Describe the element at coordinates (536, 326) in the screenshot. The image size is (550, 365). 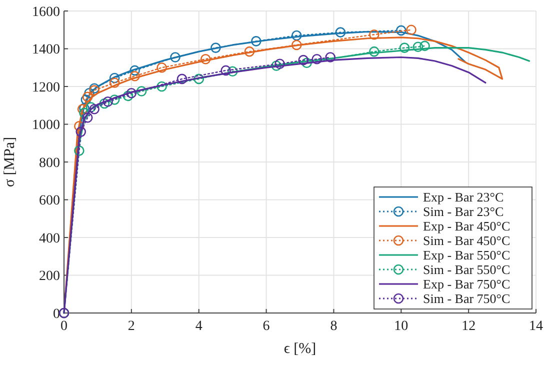
I see `x-tick-label: 14` at that location.